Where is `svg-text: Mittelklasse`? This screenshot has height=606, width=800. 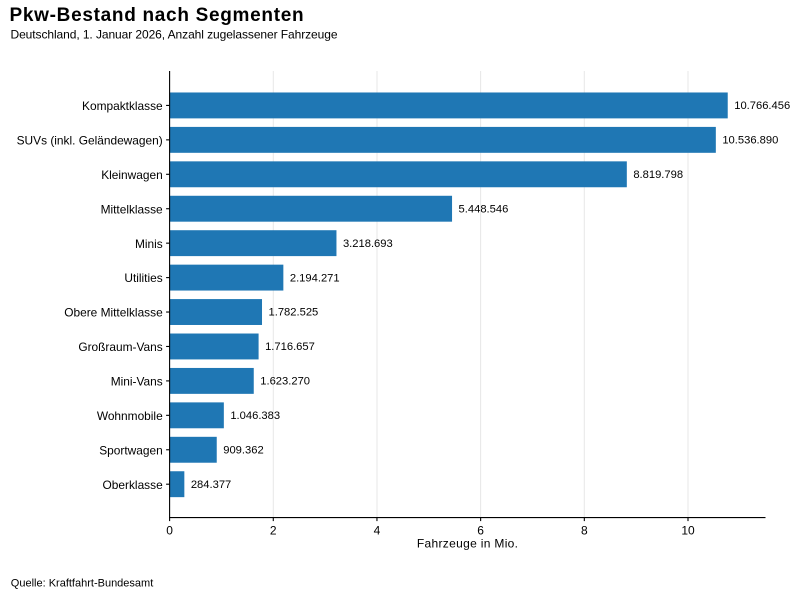 svg-text: Mittelklasse is located at coordinates (132, 209).